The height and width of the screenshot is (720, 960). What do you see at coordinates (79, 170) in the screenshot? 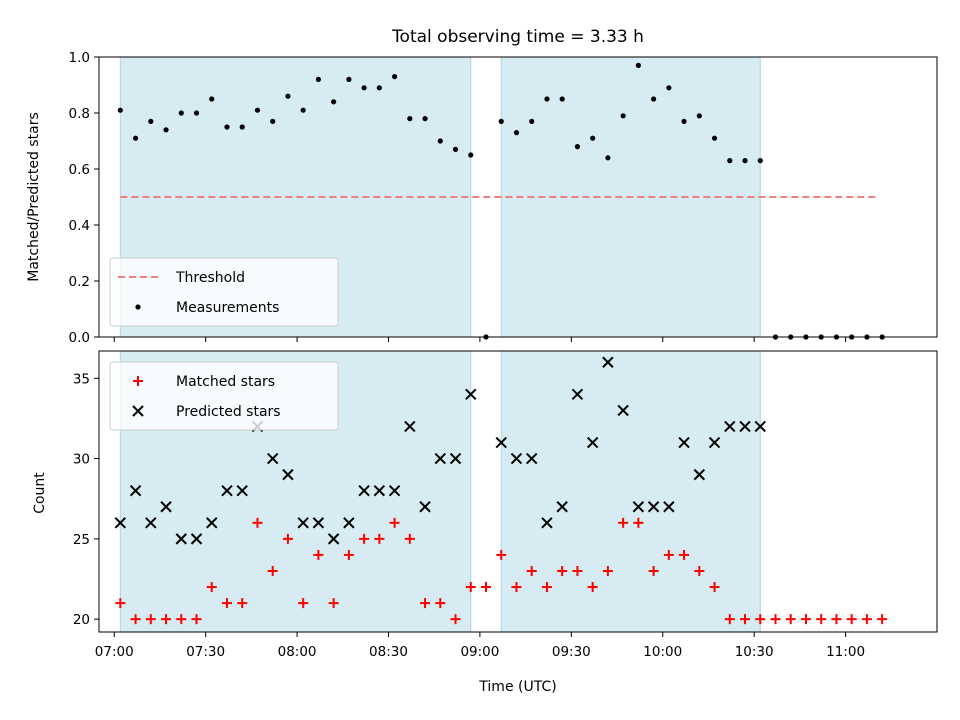
I see `y-tick-label: 0.6` at bounding box center [79, 170].